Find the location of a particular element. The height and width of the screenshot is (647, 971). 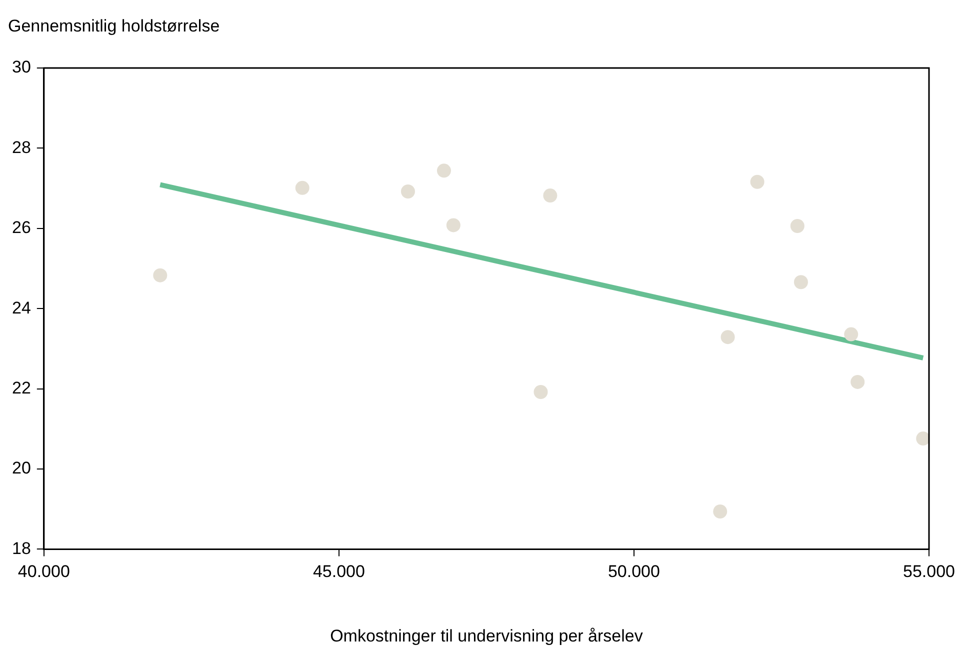

y-tick-label: 20 is located at coordinates (21, 468).